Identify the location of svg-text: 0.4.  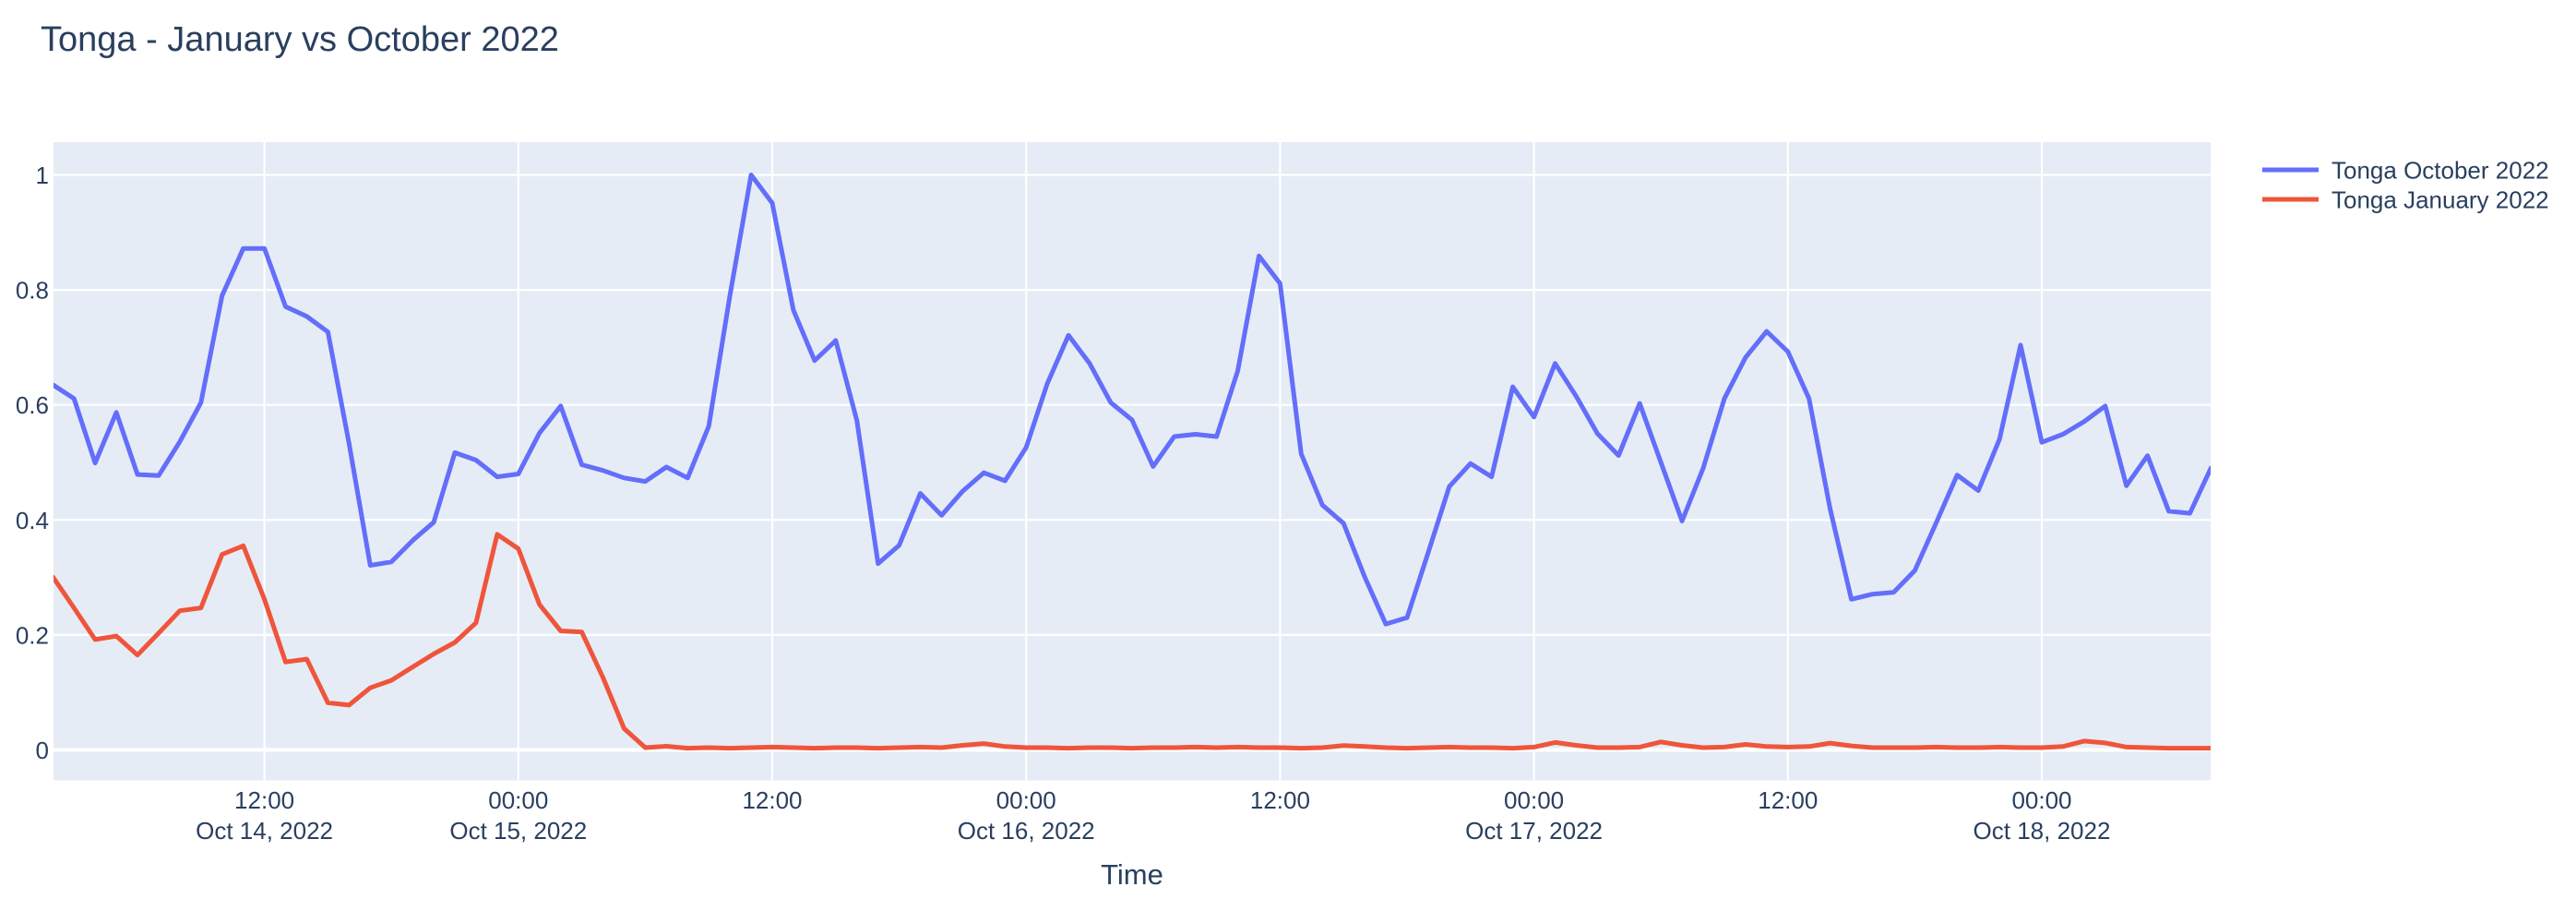
(32, 520).